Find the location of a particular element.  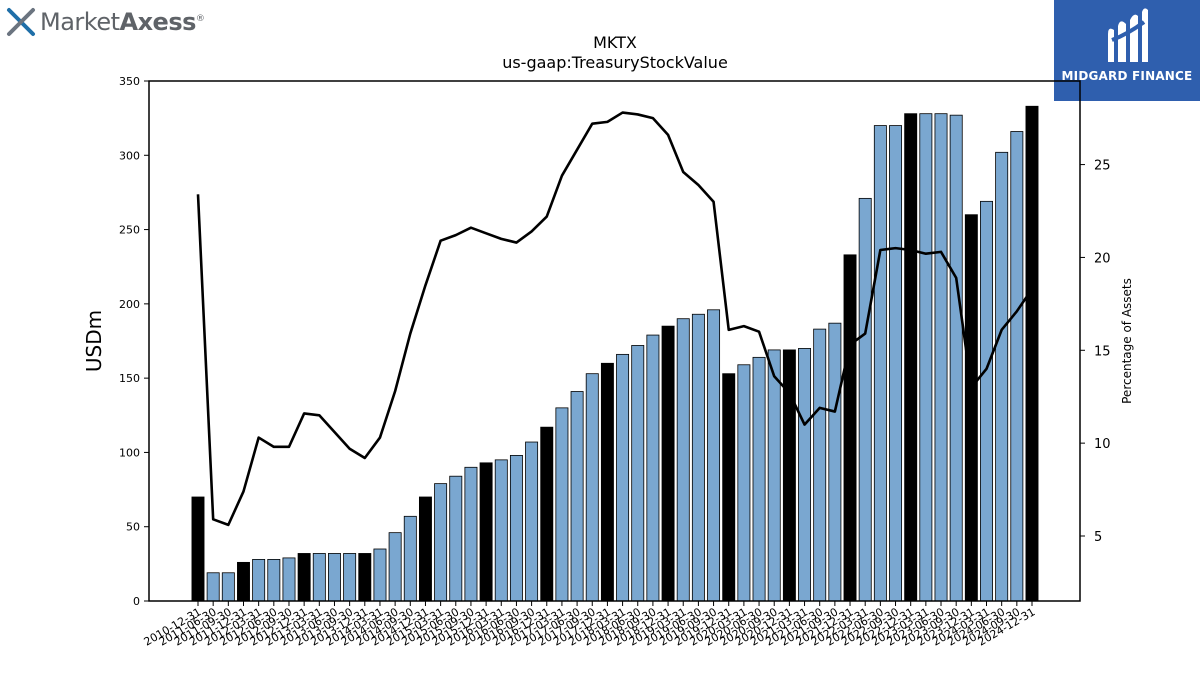

brand-name: MarketAxess® is located at coordinates (122, 22).